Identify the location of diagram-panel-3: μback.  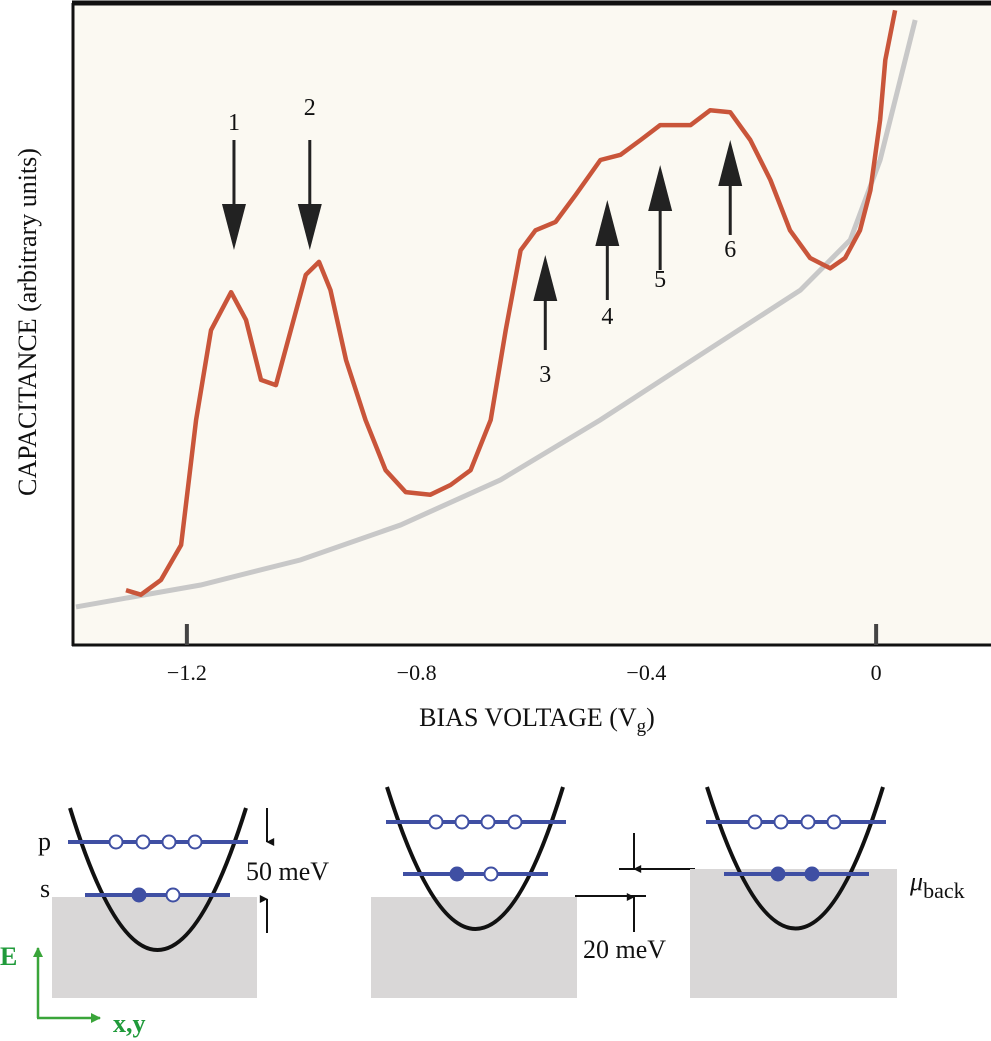
(827, 892).